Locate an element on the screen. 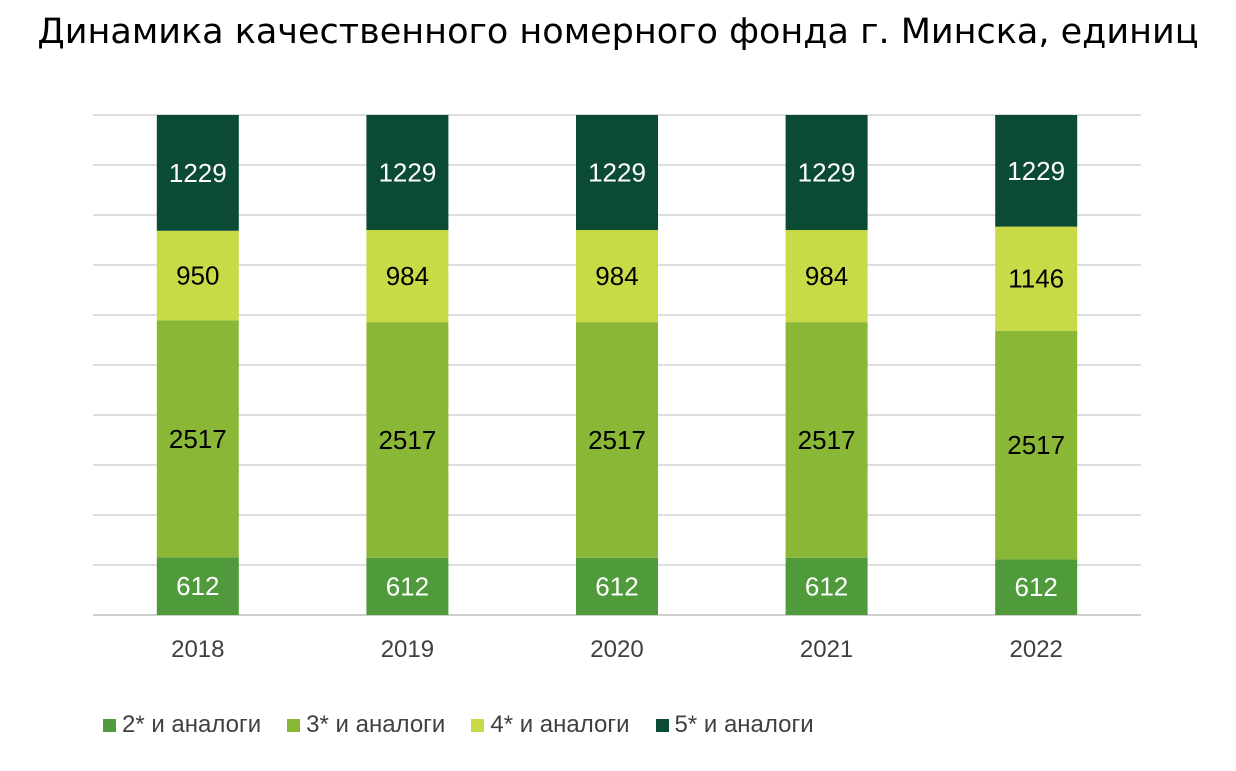  x-tick-label: 2020 is located at coordinates (616, 649).